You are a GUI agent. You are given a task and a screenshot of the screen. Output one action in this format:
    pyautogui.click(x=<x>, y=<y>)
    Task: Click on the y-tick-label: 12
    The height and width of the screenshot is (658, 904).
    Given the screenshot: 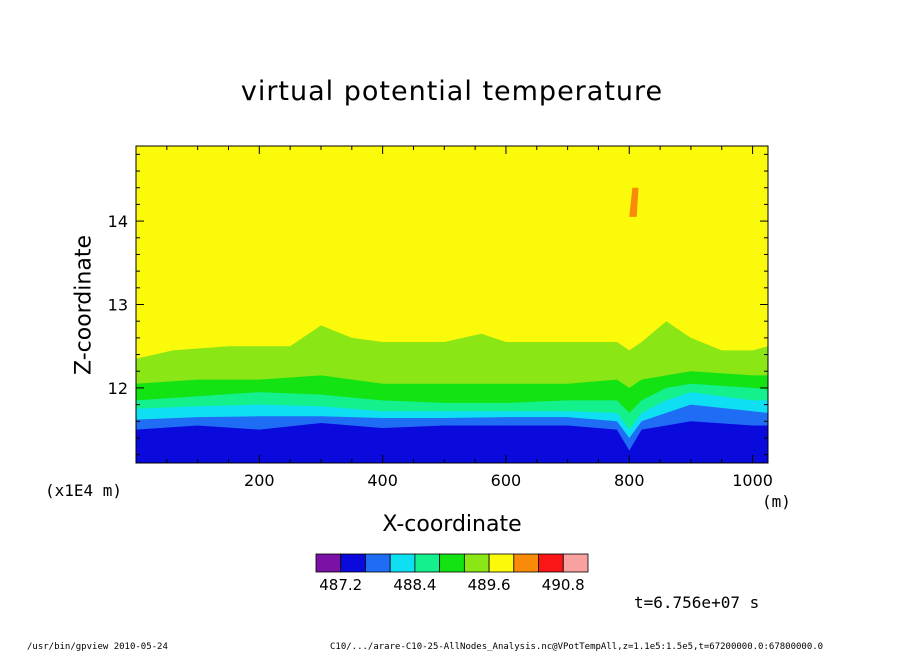 What is the action you would take?
    pyautogui.click(x=118, y=388)
    